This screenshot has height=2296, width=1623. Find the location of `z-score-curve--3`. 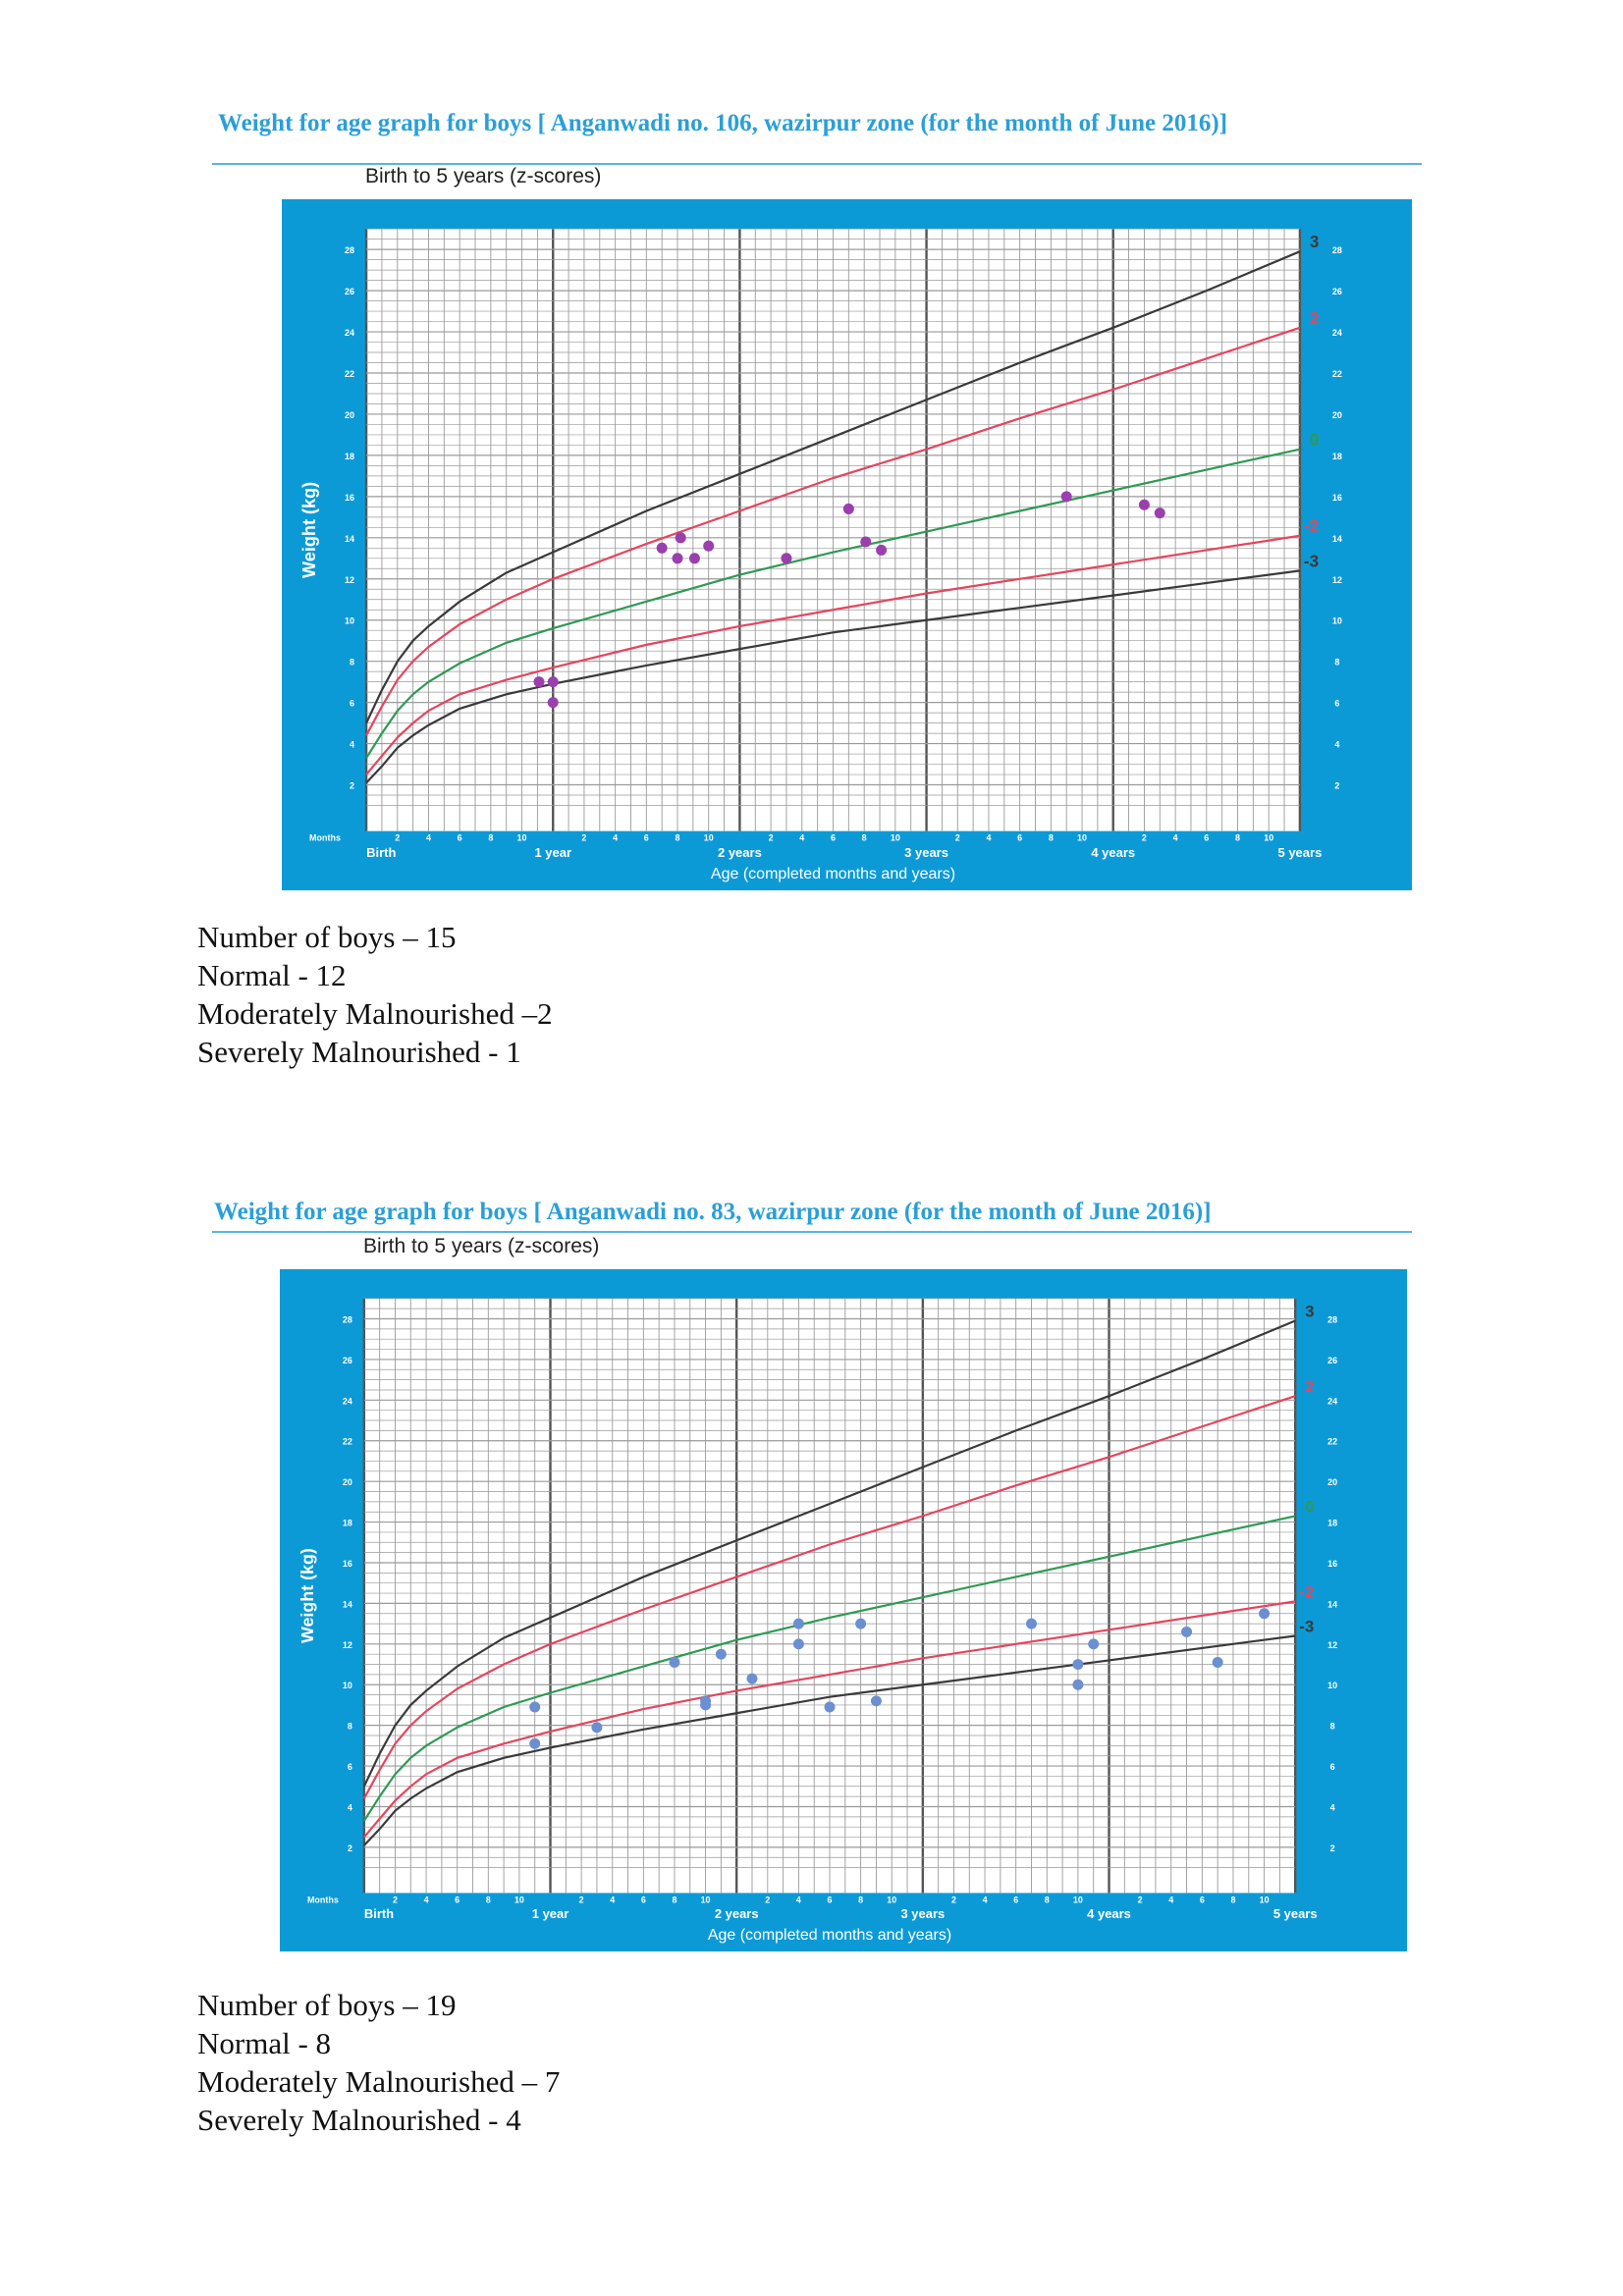

z-score-curve--3 is located at coordinates (833, 676).